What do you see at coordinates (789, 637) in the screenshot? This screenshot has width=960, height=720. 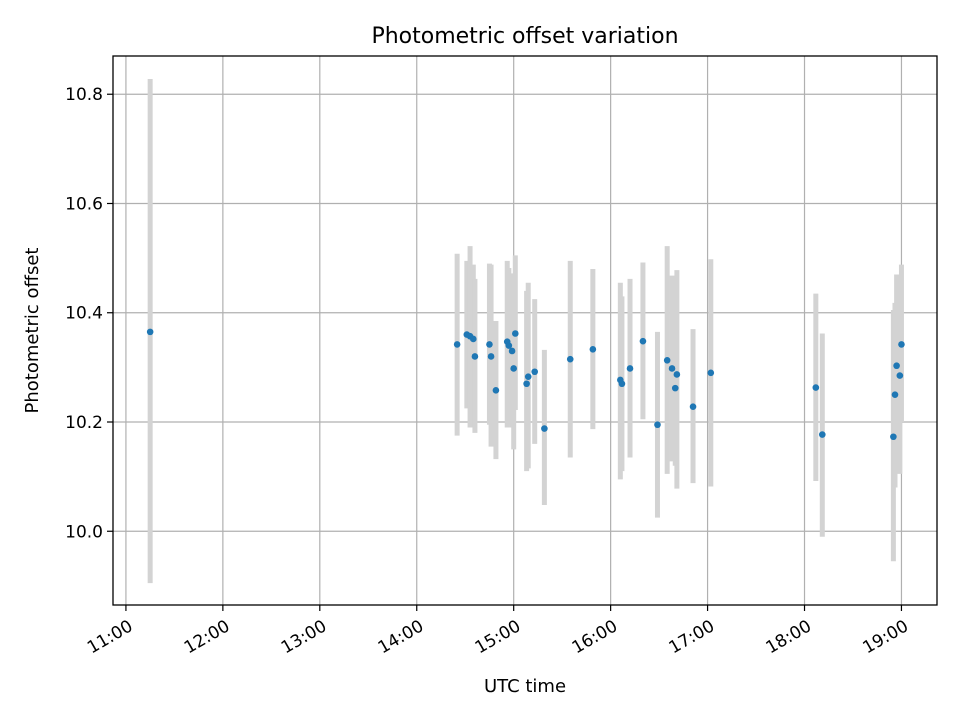 I see `x-tick-label: 18:00` at bounding box center [789, 637].